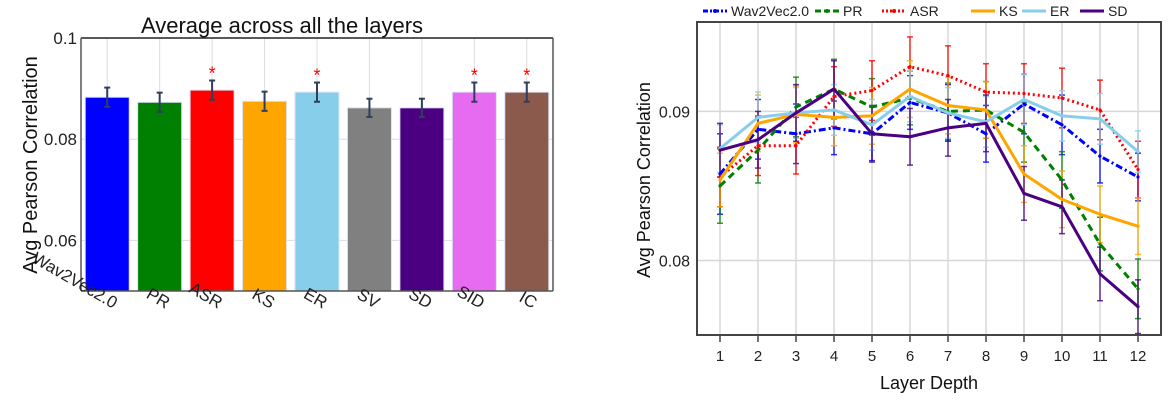 The height and width of the screenshot is (402, 1173). What do you see at coordinates (674, 112) in the screenshot?
I see `y-tick-label: 0.09` at bounding box center [674, 112].